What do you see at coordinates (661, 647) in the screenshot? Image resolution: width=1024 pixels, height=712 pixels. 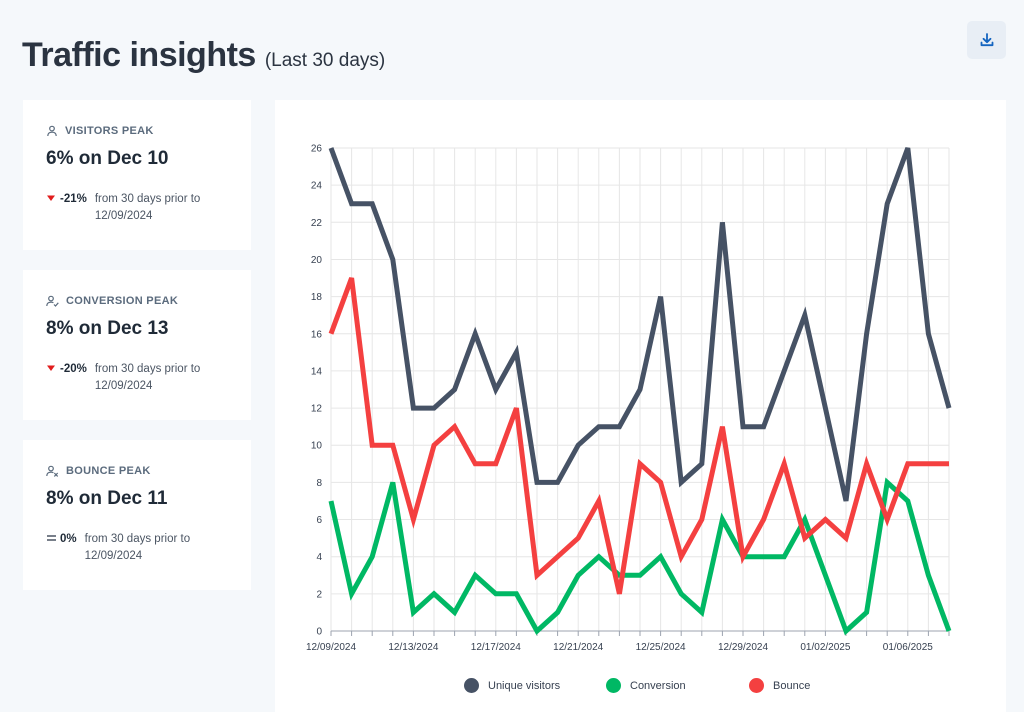 I see `x-tick-label: 12/25/2024` at bounding box center [661, 647].